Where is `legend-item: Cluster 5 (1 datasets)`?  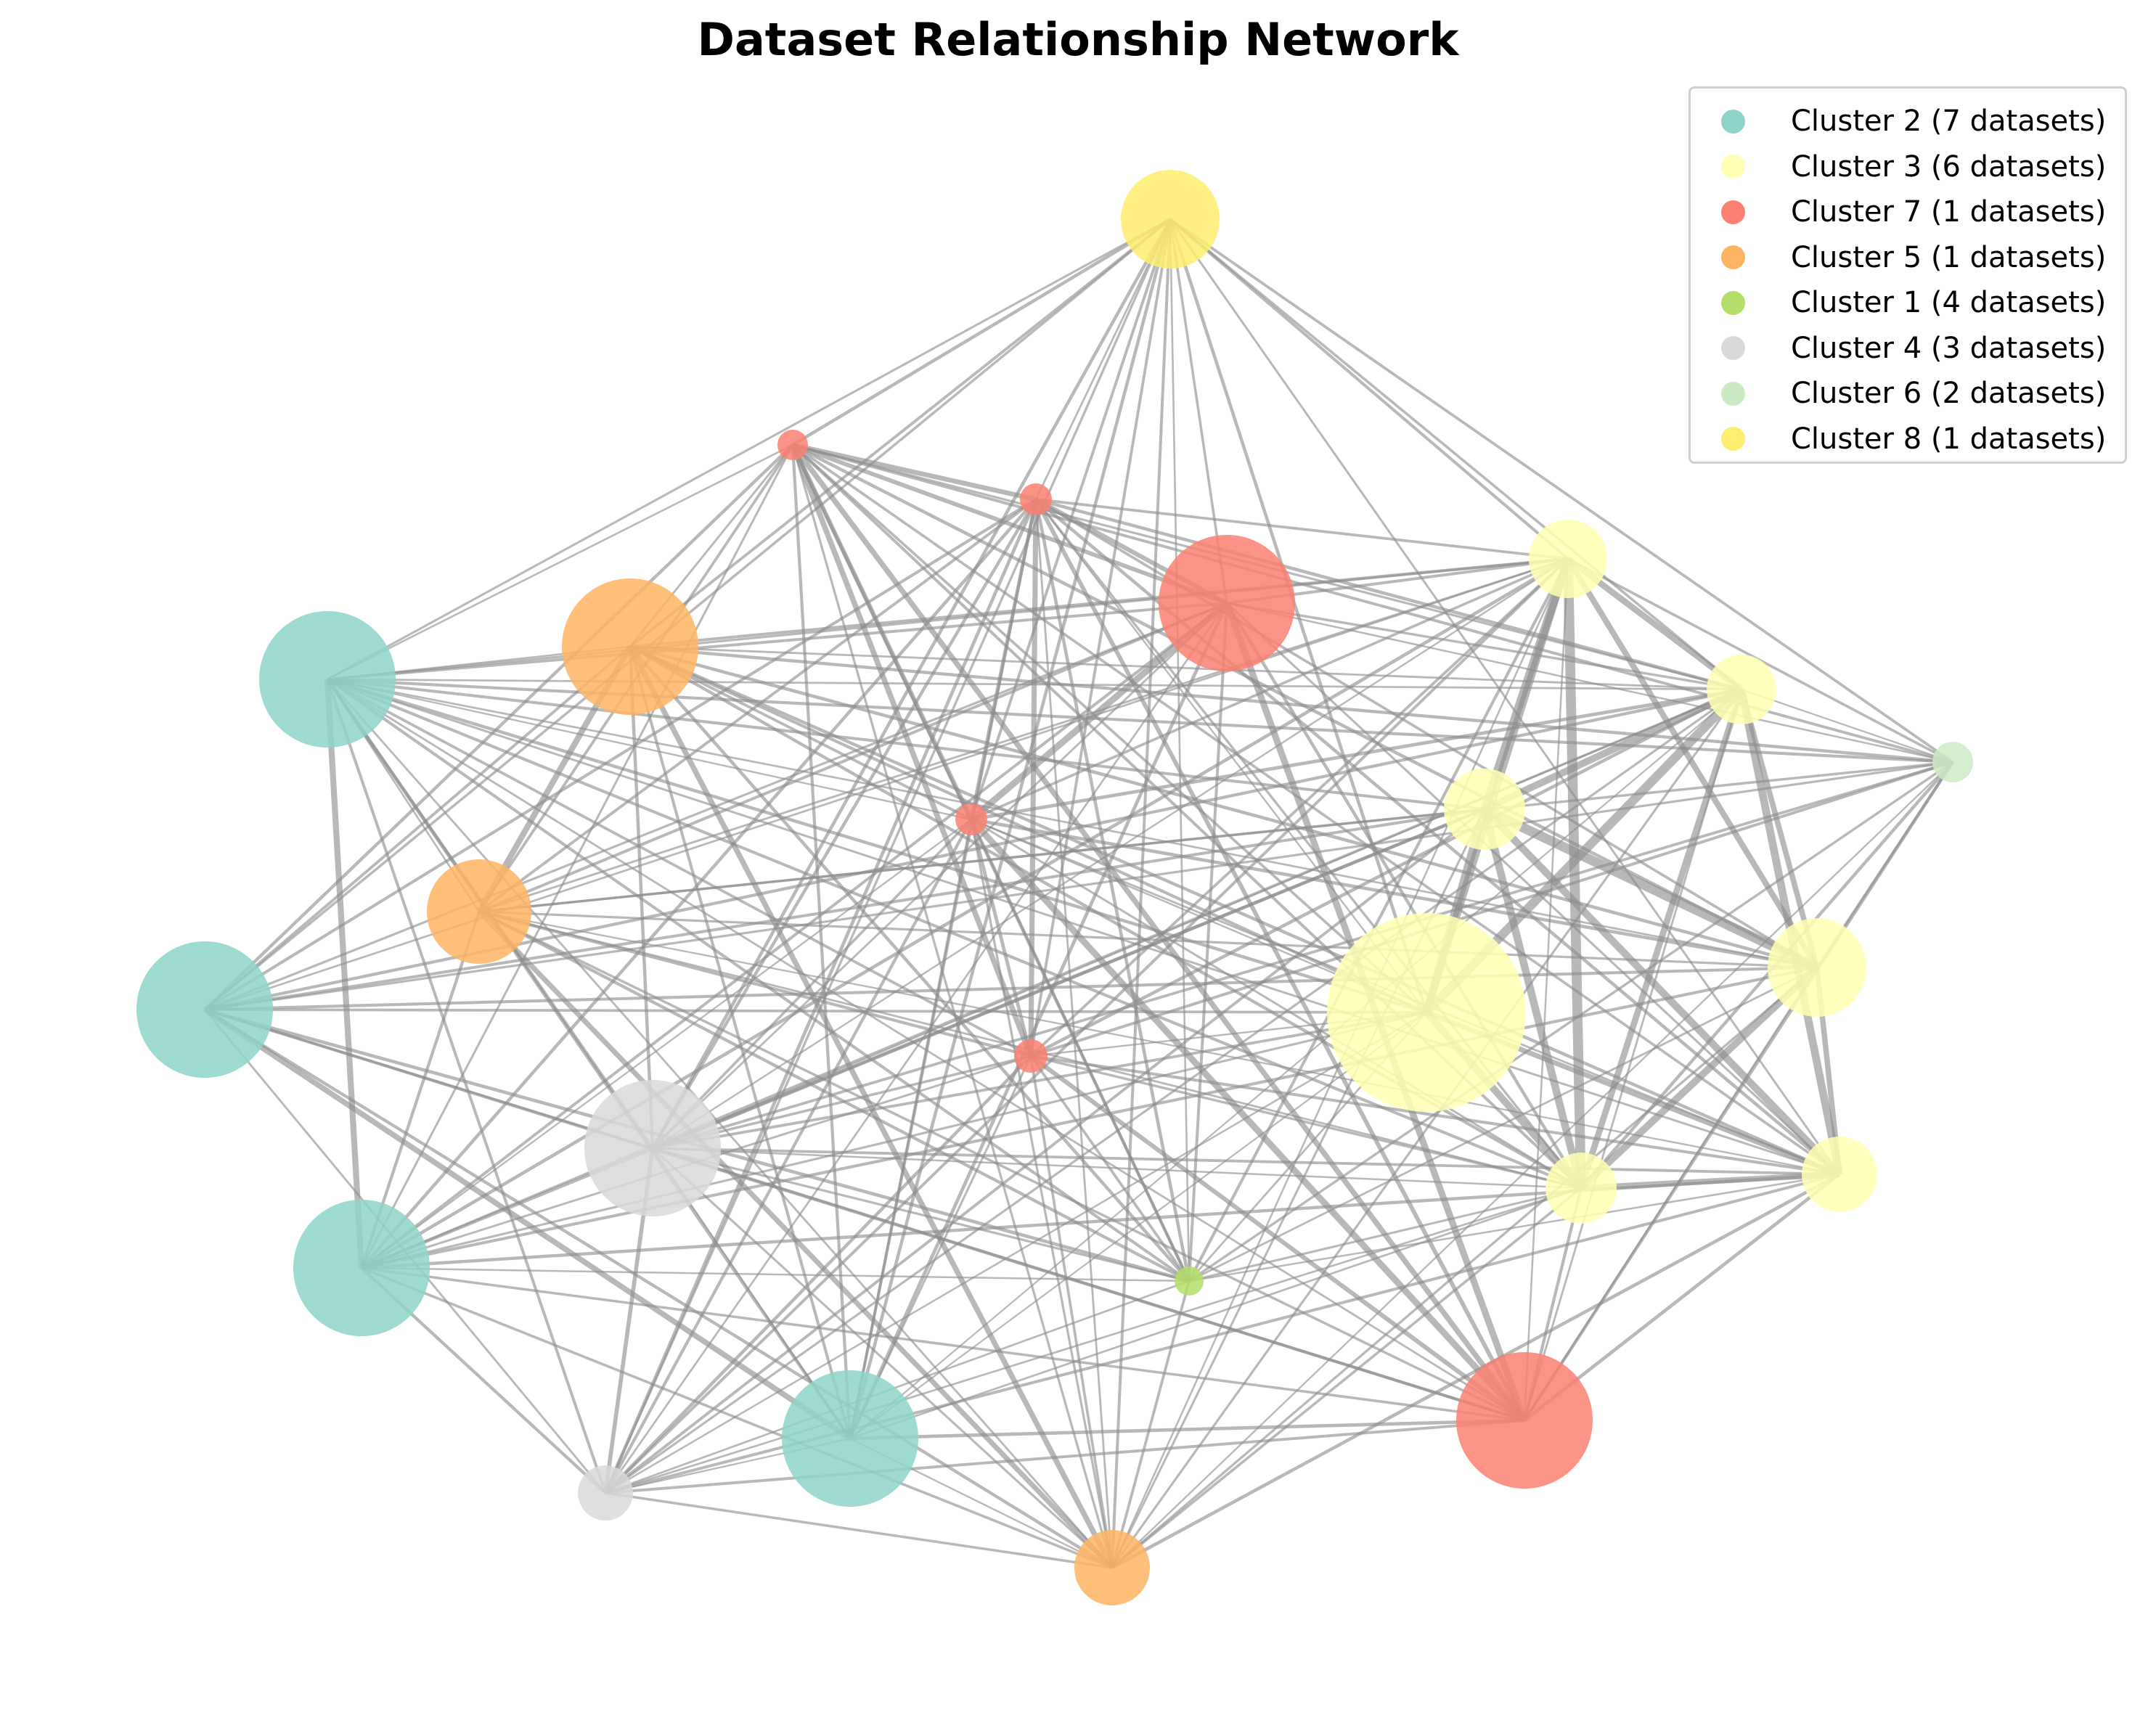 legend-item: Cluster 5 (1 datasets) is located at coordinates (1908, 258).